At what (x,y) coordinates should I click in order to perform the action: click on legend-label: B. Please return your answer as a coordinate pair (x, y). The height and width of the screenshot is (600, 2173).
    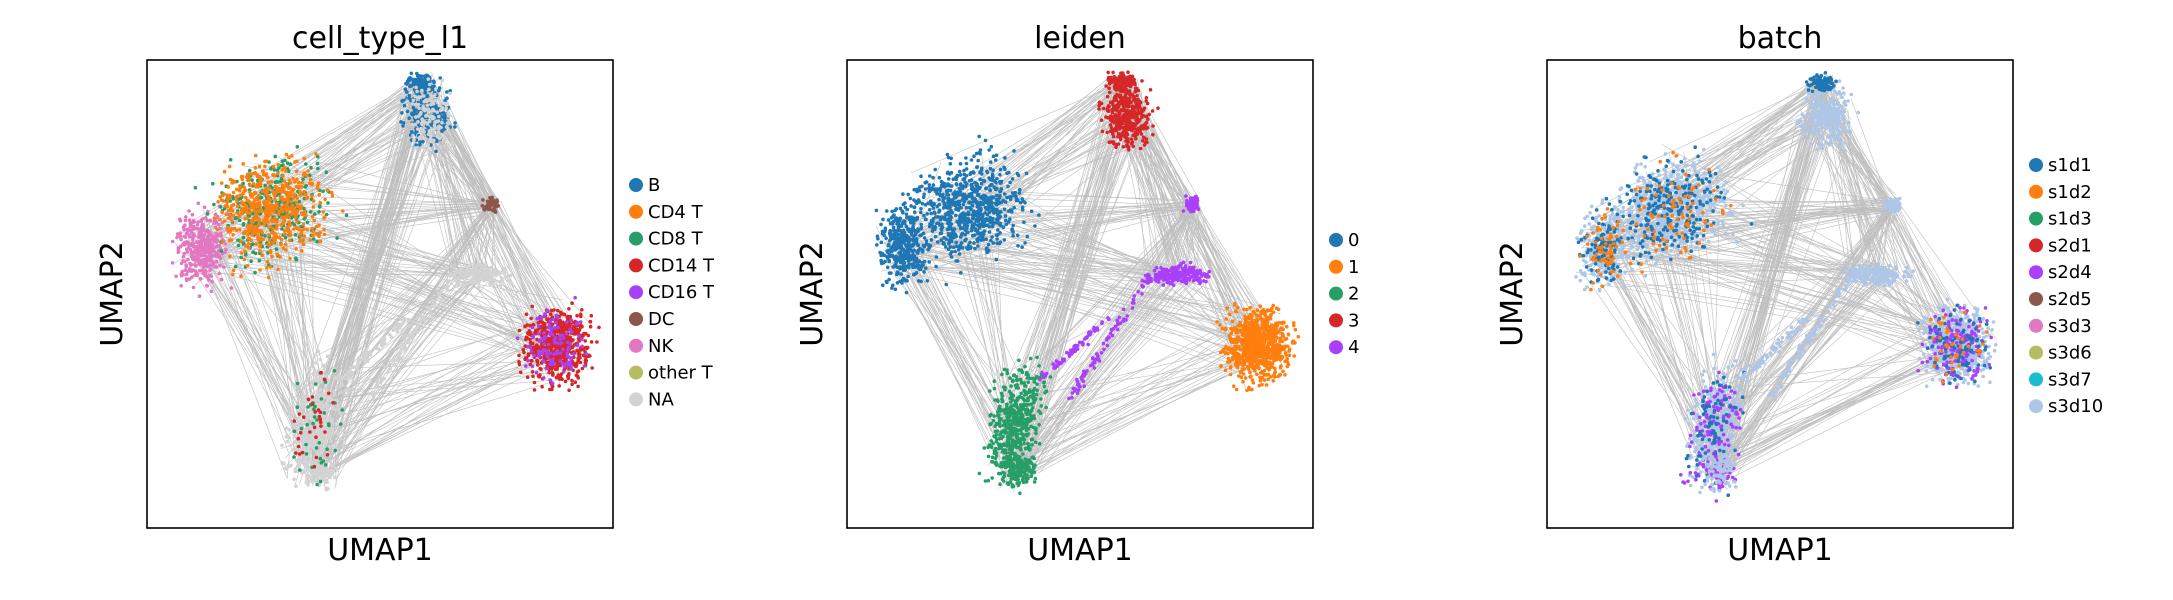
    Looking at the image, I should click on (654, 185).